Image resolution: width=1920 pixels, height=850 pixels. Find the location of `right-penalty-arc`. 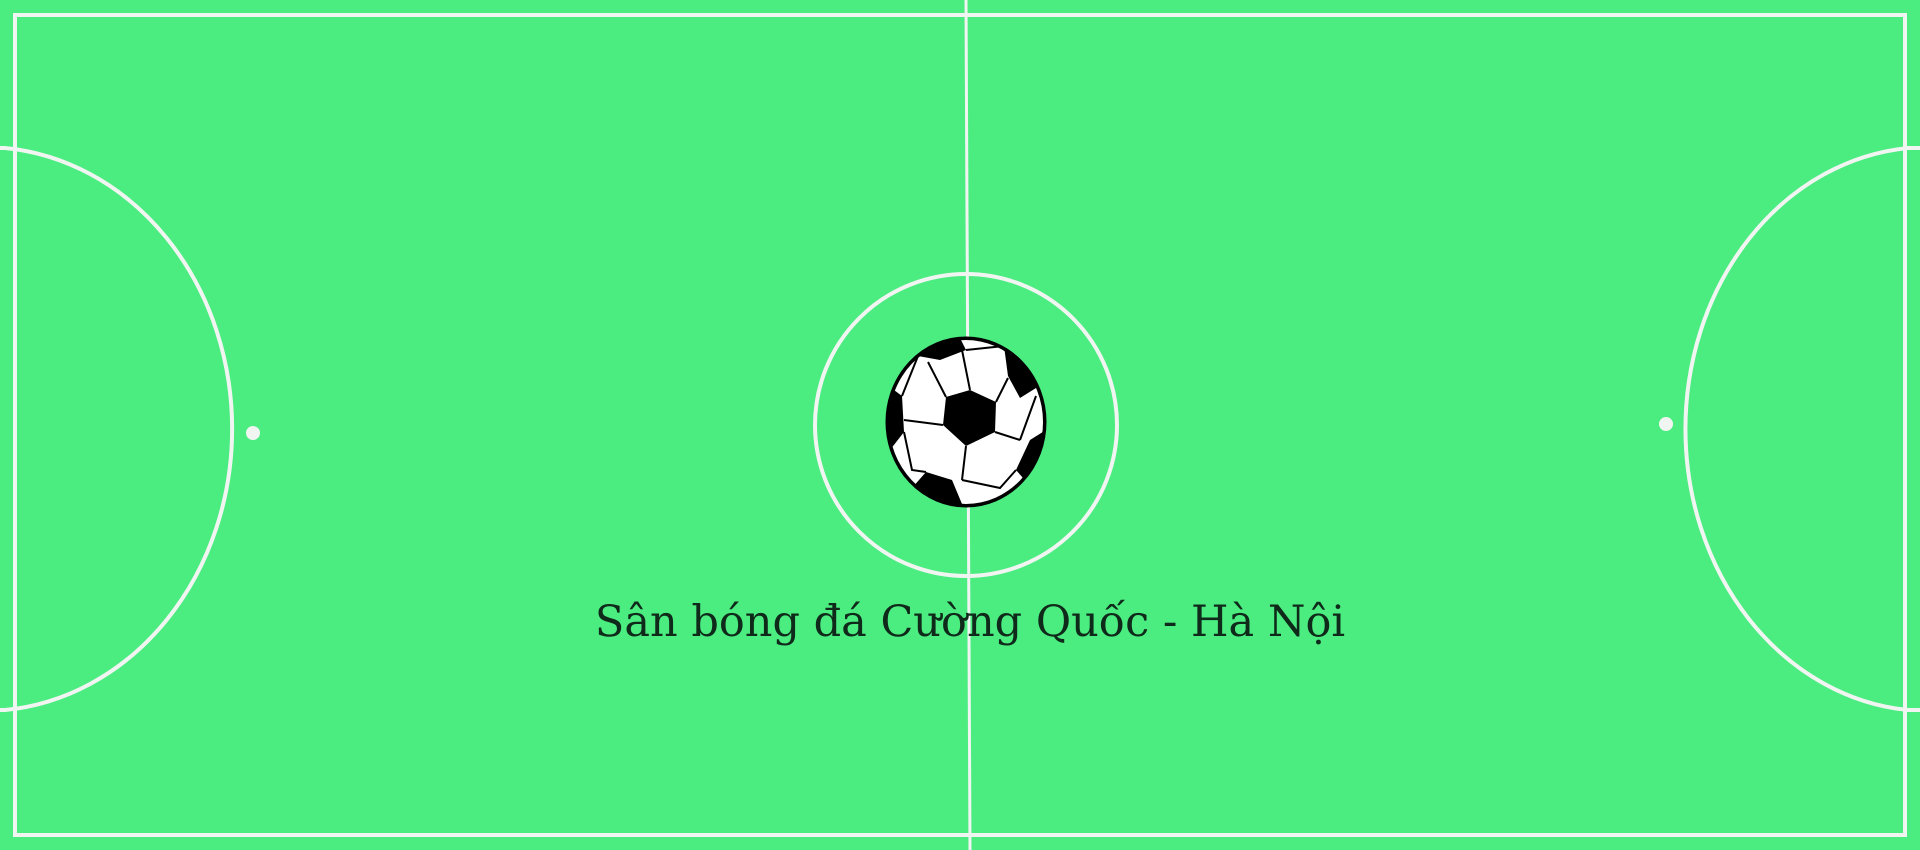

right-penalty-arc is located at coordinates (1801, 429).